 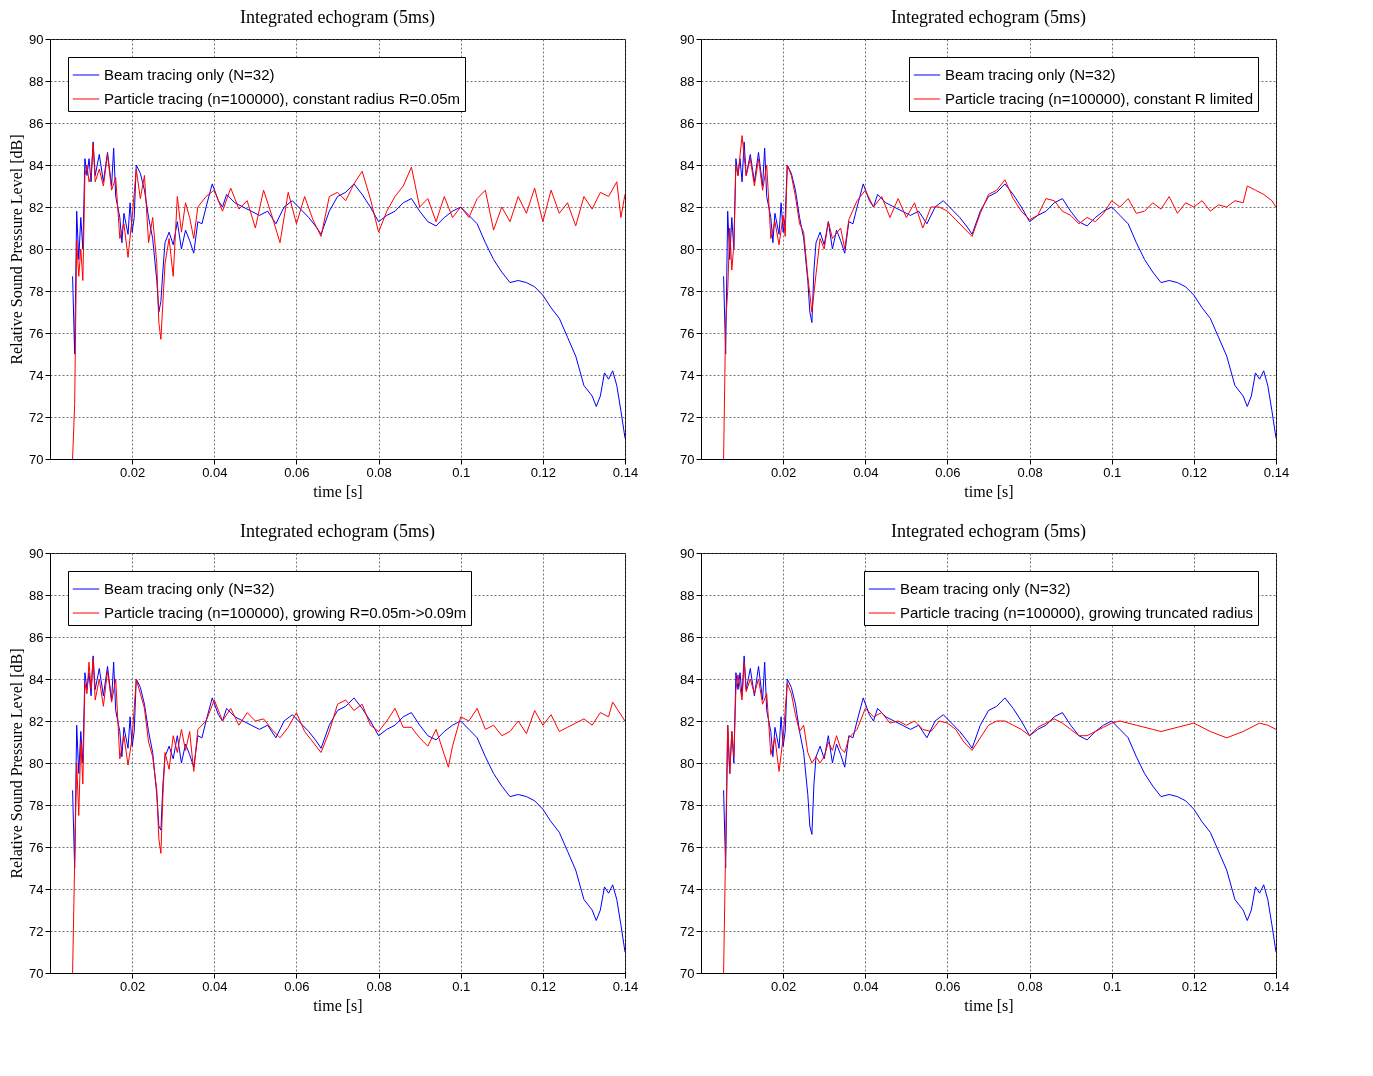 I want to click on legend-label: Particle tracing (n=100000), growing R=0.05m->0.09m, so click(x=285, y=612).